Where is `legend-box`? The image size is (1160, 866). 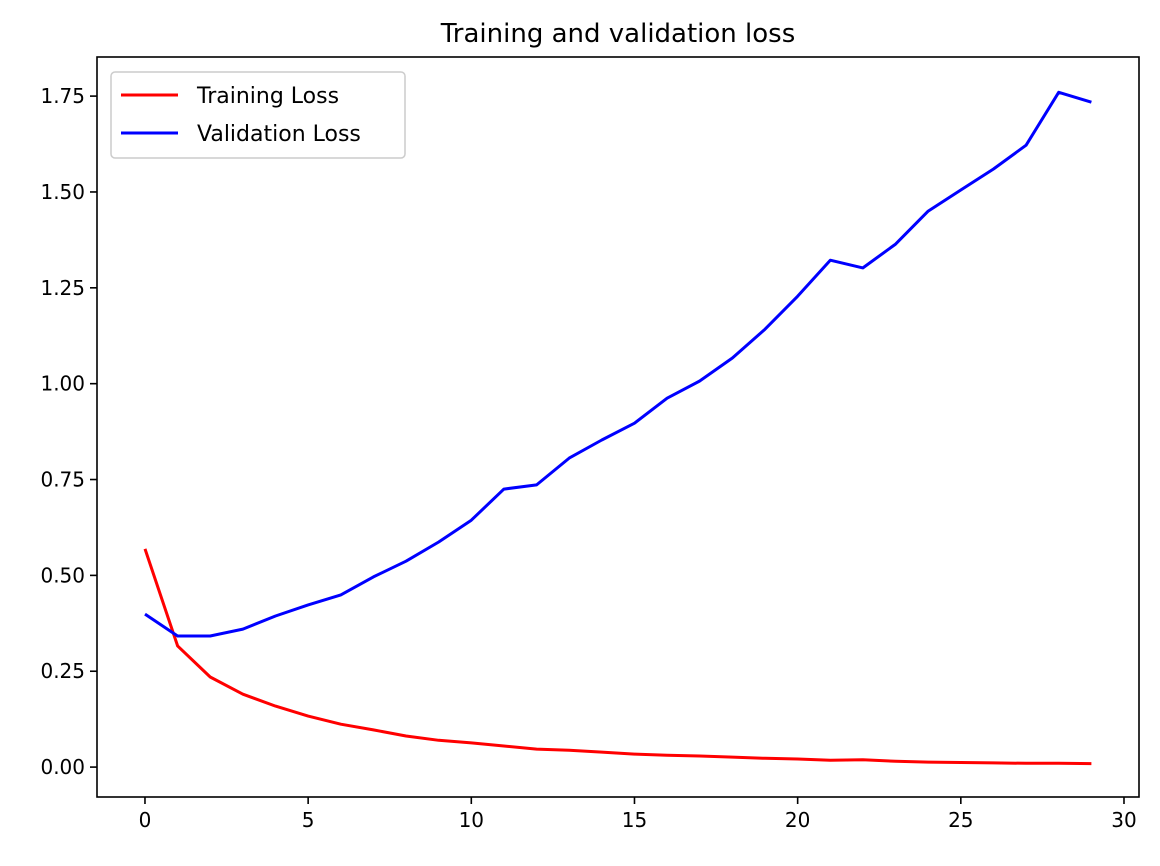
legend-box is located at coordinates (258, 115).